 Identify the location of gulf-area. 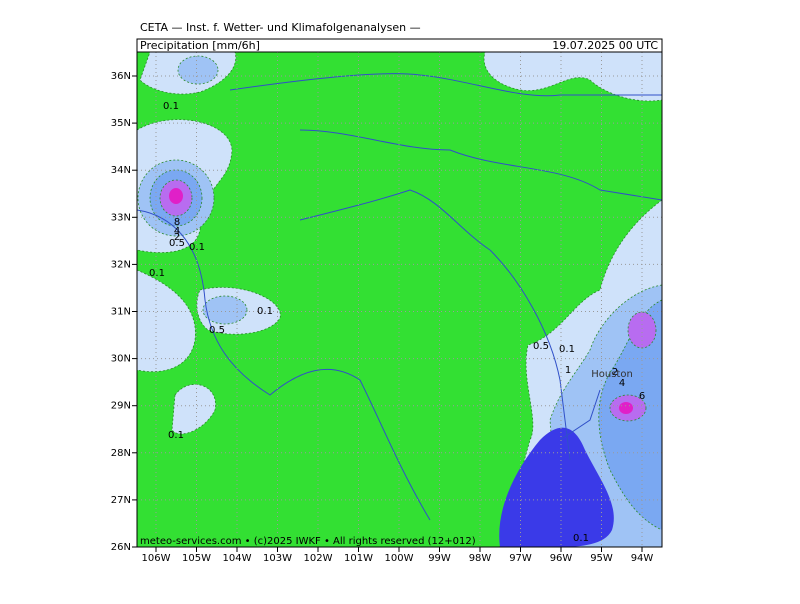
(556, 487).